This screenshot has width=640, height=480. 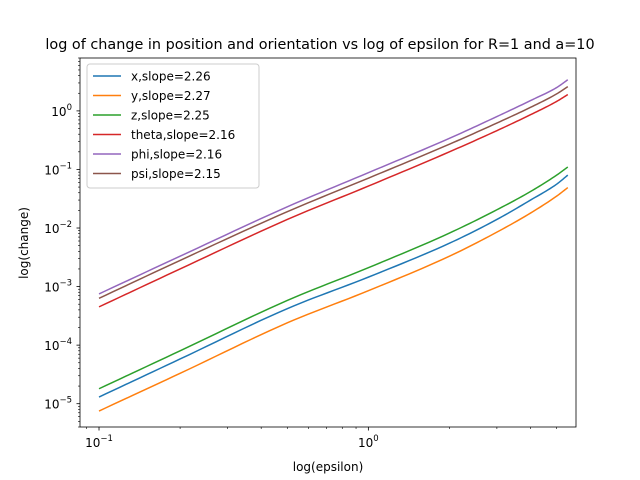 What do you see at coordinates (99, 442) in the screenshot?
I see `x-tick-label: 10⁻¹` at bounding box center [99, 442].